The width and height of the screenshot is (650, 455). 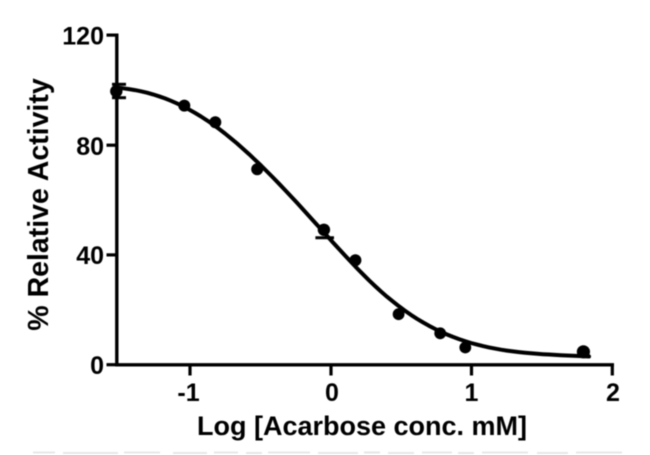 What do you see at coordinates (39, 204) in the screenshot?
I see `svg-text: % Relative Activity` at bounding box center [39, 204].